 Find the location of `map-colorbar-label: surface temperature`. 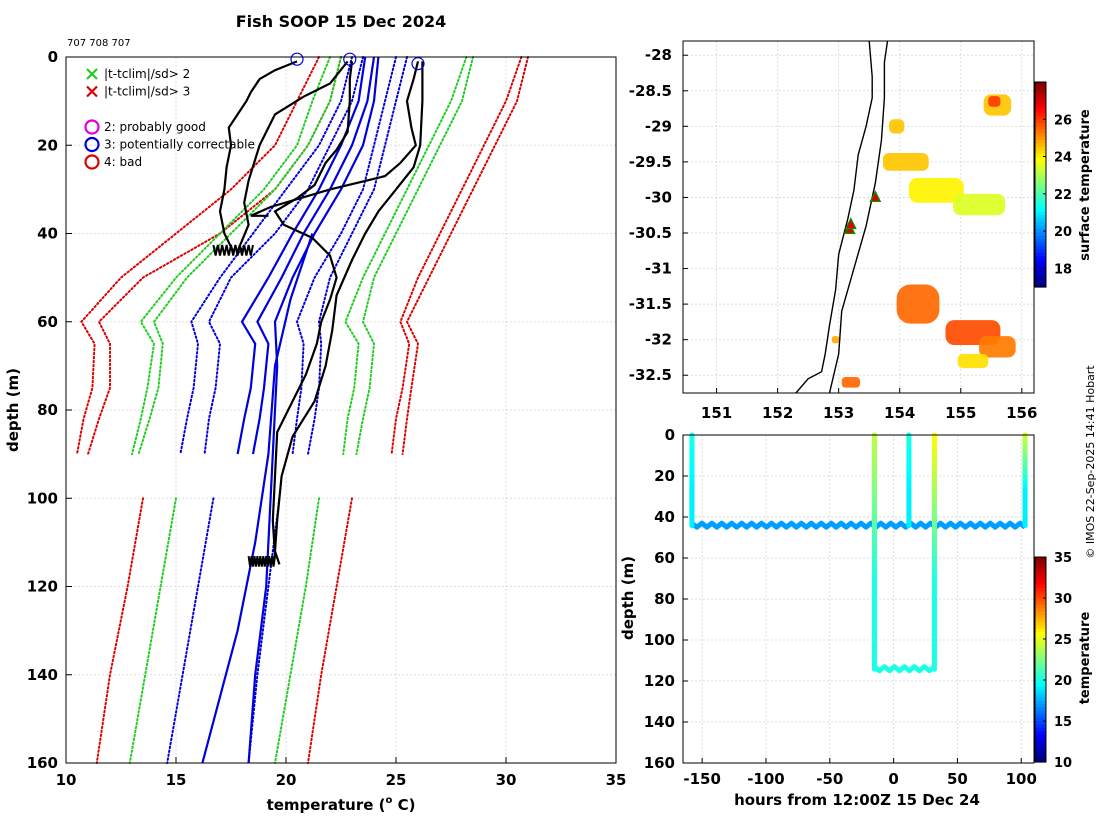

map-colorbar-label: surface temperature is located at coordinates (1085, 185).